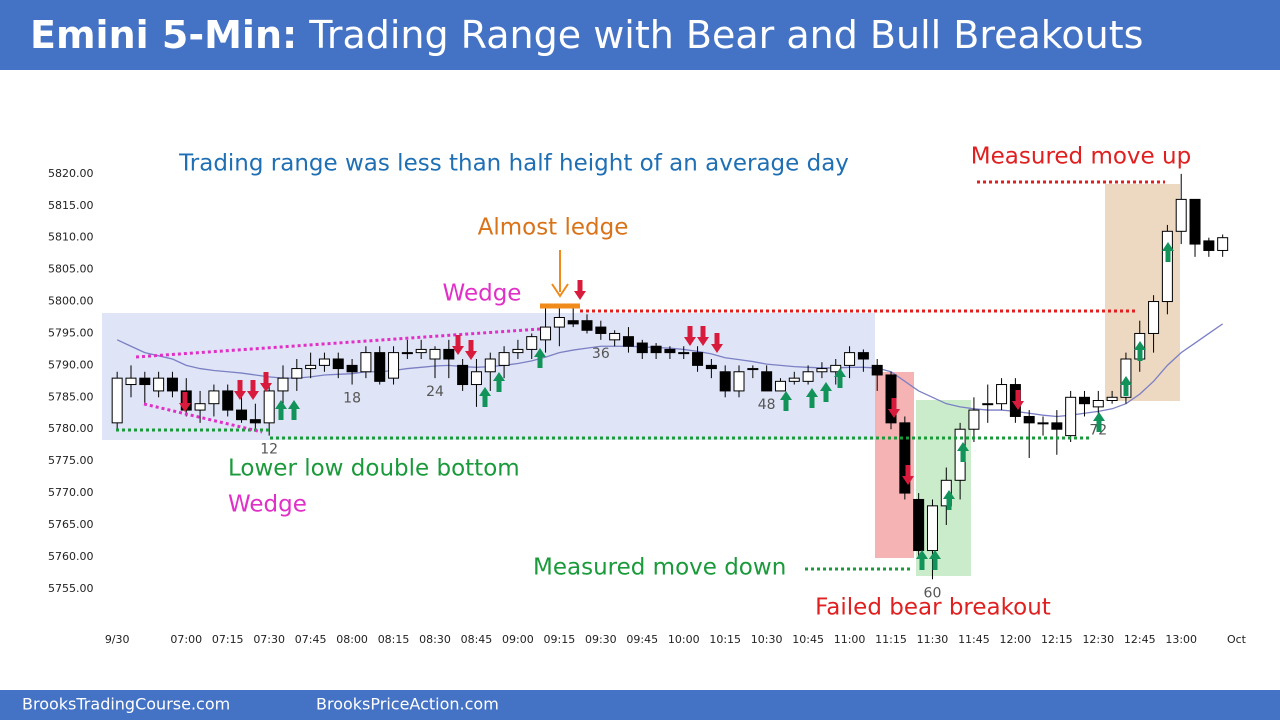  What do you see at coordinates (163, 35) in the screenshot?
I see `title-bold: Emini 5-Min:` at bounding box center [163, 35].